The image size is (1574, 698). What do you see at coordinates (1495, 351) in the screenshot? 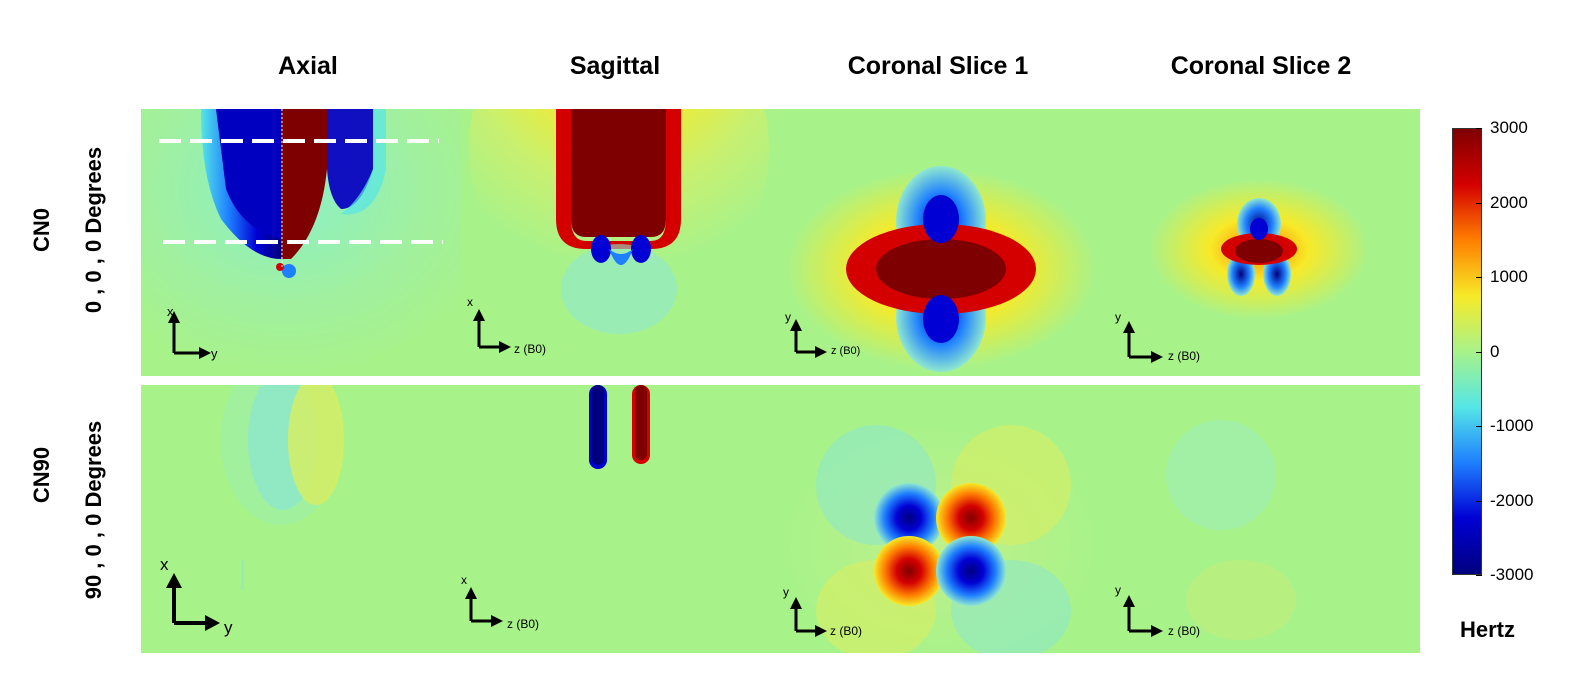
I see `colorbar-tick-label: 0` at bounding box center [1495, 351].